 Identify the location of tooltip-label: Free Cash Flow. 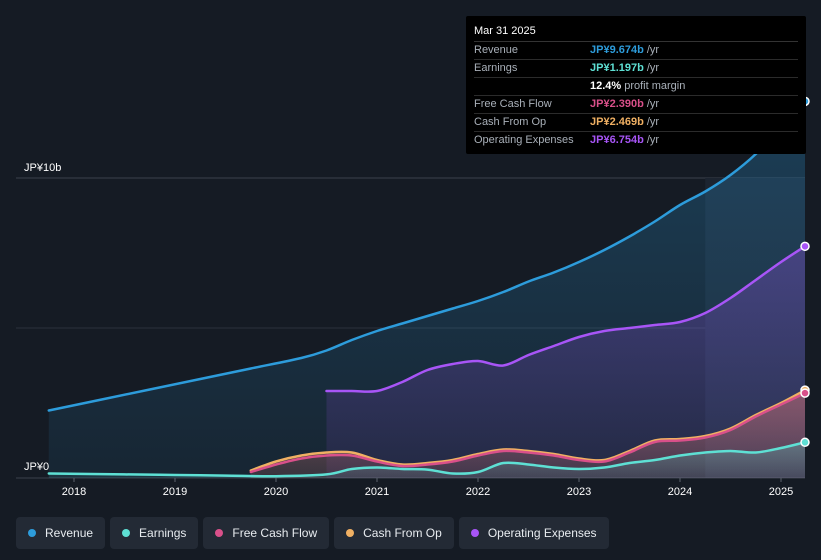
(513, 104).